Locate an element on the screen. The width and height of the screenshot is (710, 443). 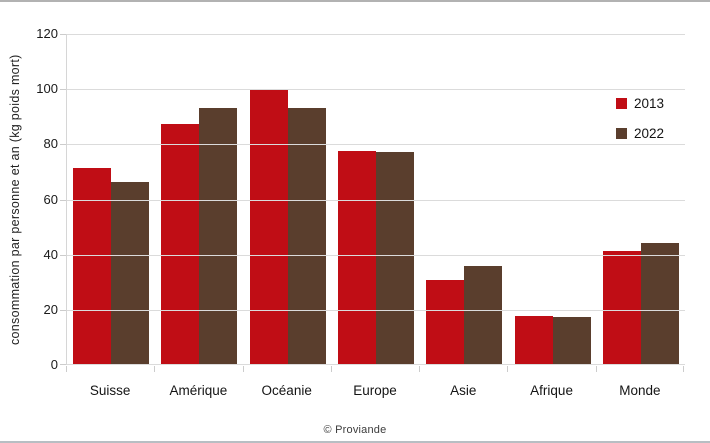
bar-group-monde is located at coordinates (641, 199).